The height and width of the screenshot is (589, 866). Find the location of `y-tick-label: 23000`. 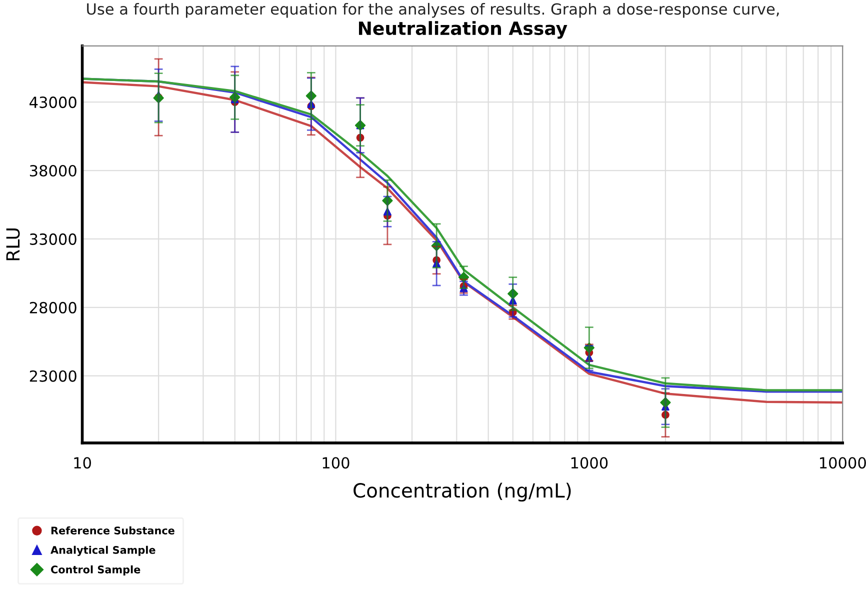

y-tick-label: 23000 is located at coordinates (53, 376).